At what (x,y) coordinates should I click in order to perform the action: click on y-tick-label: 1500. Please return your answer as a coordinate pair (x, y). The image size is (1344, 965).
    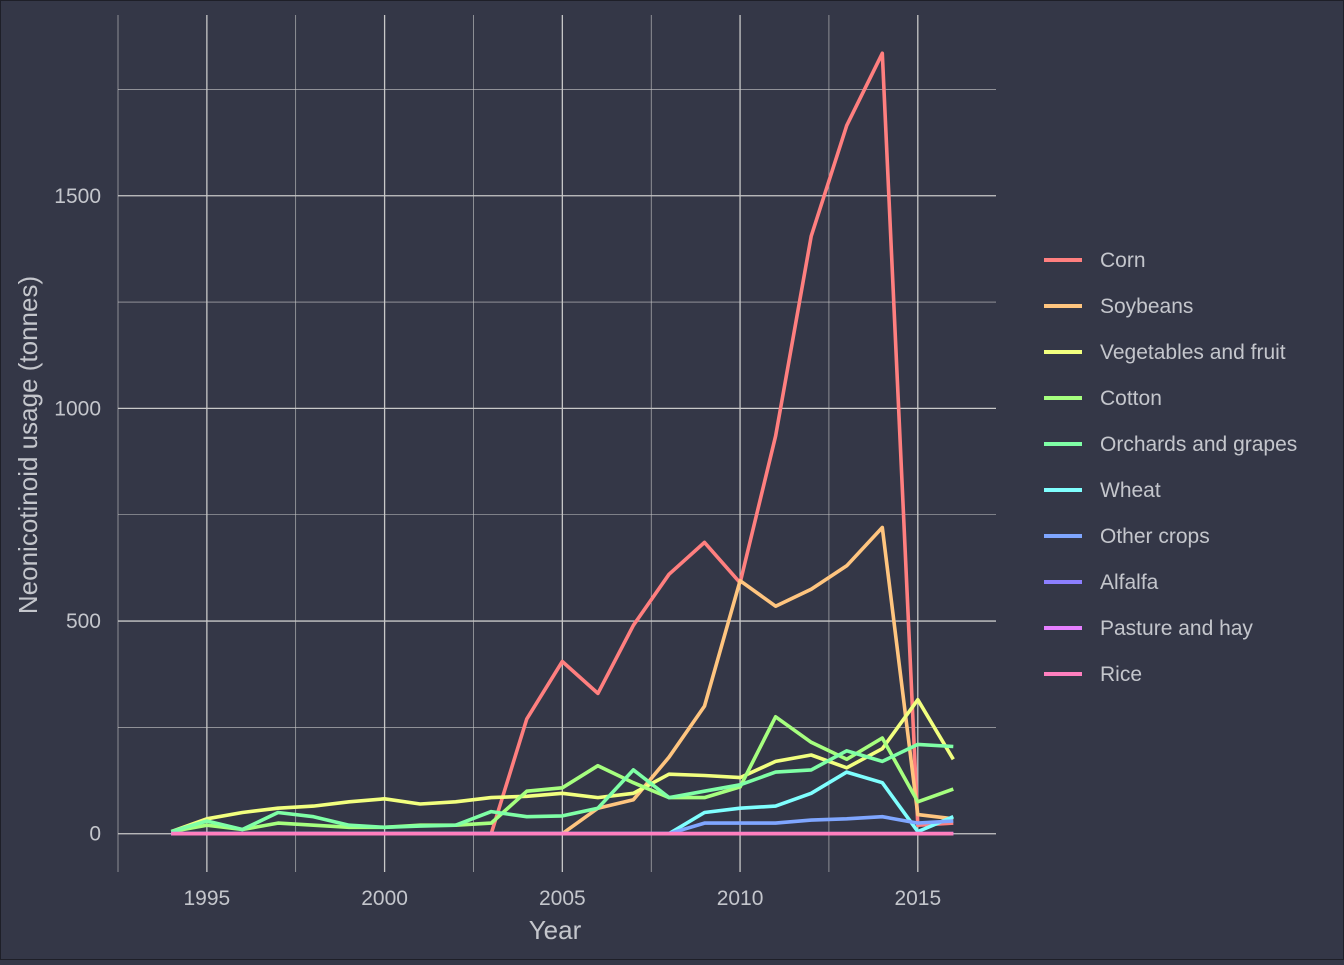
    Looking at the image, I should click on (77, 196).